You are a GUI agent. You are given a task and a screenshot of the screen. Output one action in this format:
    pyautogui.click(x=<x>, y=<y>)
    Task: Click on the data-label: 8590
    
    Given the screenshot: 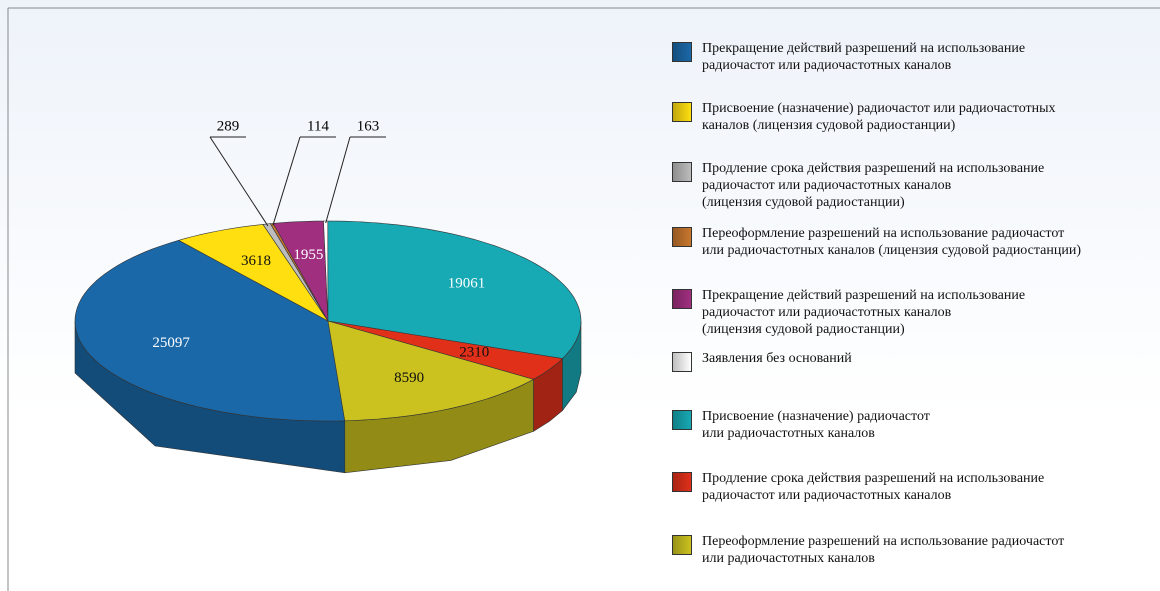 What is the action you would take?
    pyautogui.click(x=409, y=378)
    